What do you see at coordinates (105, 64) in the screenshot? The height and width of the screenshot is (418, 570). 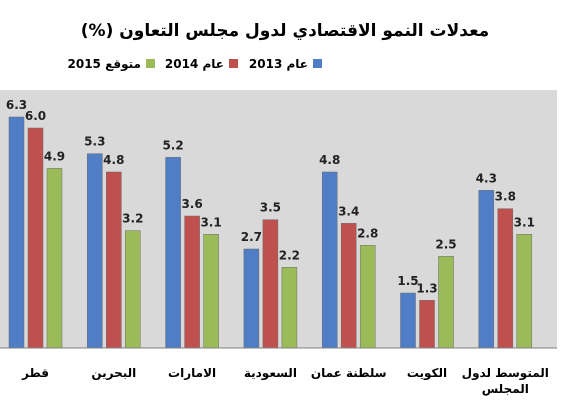 I see `legend-label: متوقع 2015` at bounding box center [105, 64].